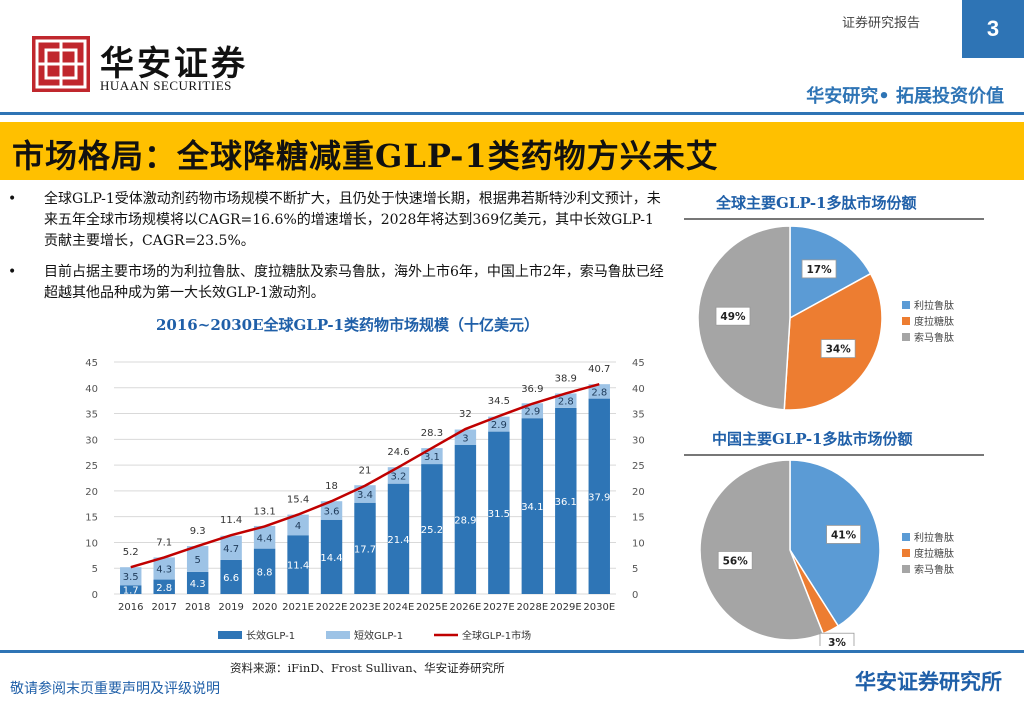 The height and width of the screenshot is (709, 1024). I want to click on label-total: 36.9, so click(532, 389).